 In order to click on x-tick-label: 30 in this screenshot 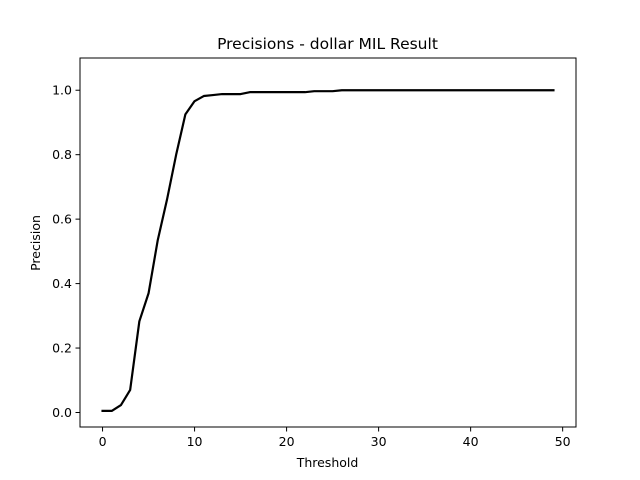, I will do `click(379, 441)`.